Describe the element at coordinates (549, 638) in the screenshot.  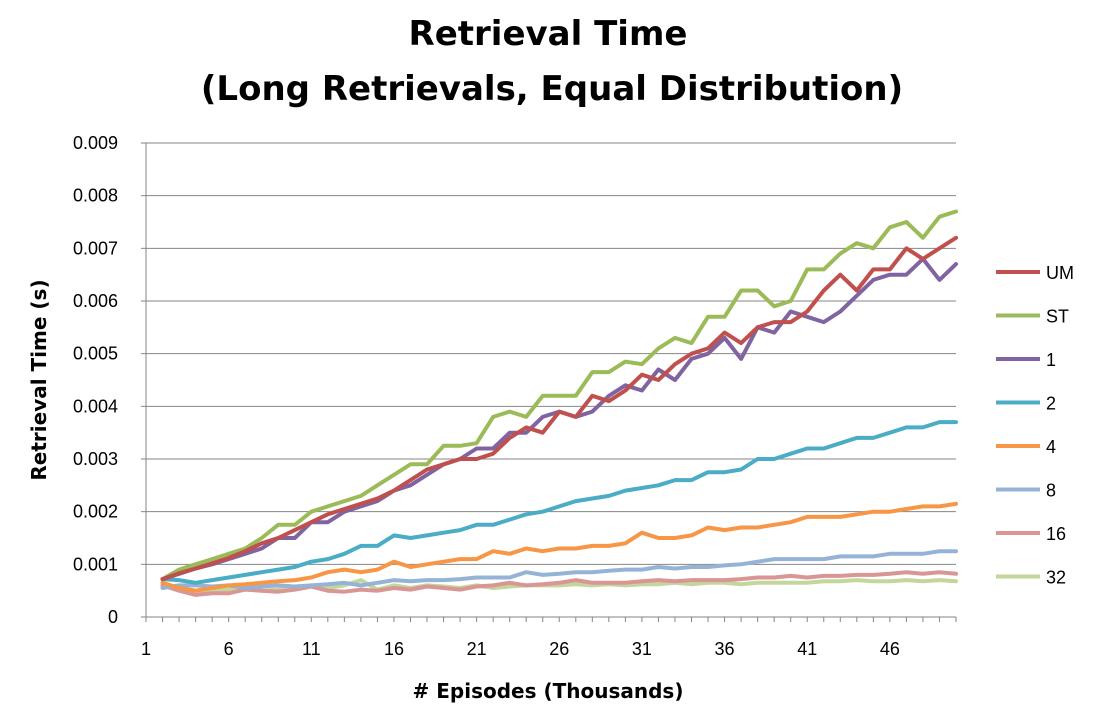
I see `x-tick-labels: 1 6 11 16 21 26 31 36 41 46` at that location.